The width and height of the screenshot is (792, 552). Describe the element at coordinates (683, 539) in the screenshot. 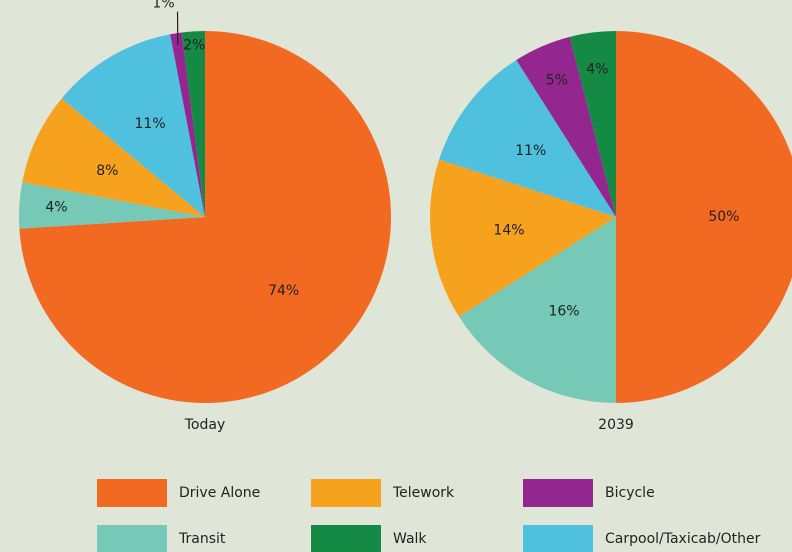

I see `legend-label: Carpool/Taxicab/Other` at that location.